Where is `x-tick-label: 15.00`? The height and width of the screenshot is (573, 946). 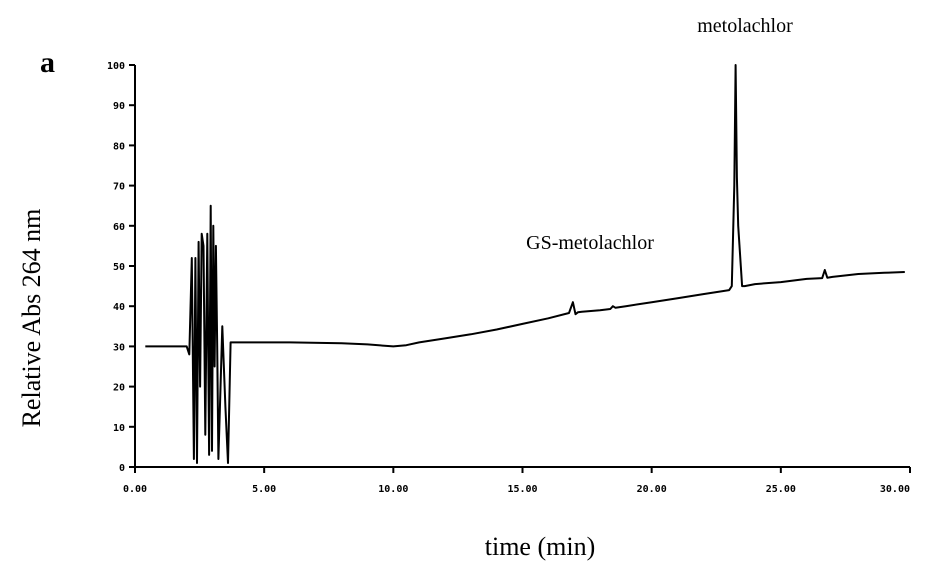
x-tick-label: 15.00 is located at coordinates (522, 489).